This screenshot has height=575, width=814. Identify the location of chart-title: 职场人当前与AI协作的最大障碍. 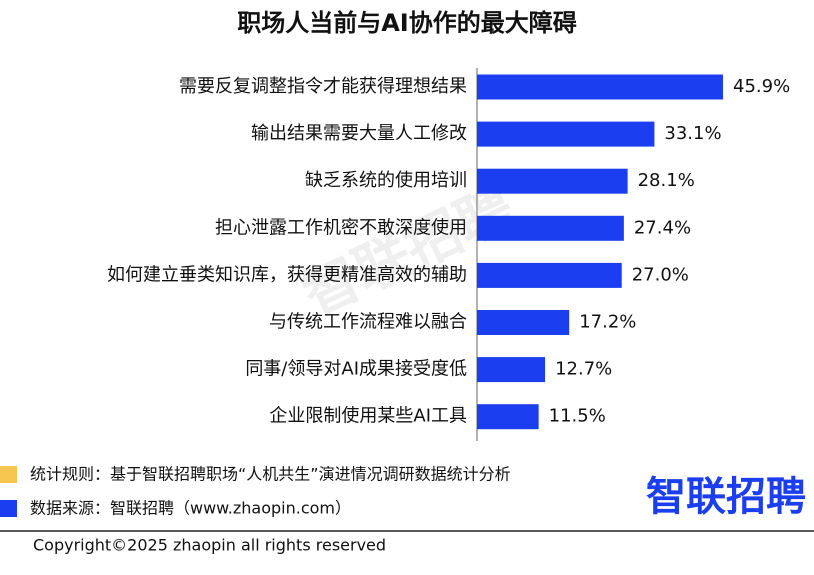
(407, 23).